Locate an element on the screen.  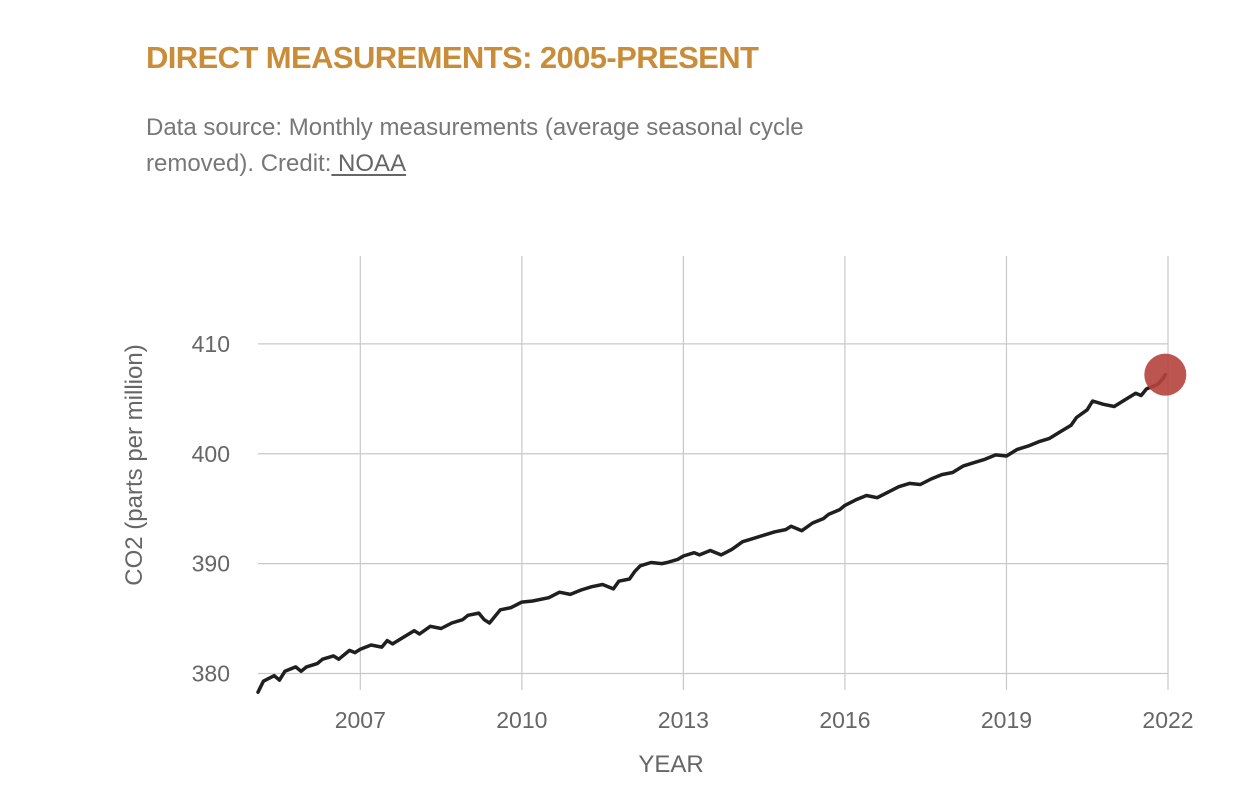
x-tick-label: 2007 is located at coordinates (360, 720).